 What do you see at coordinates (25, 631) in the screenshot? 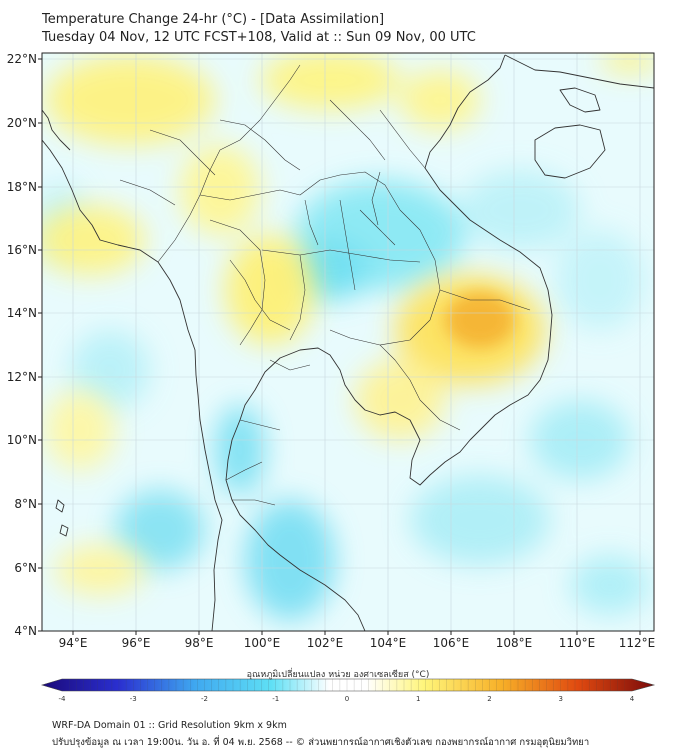
I see `lat-label: 4°N` at bounding box center [25, 631].